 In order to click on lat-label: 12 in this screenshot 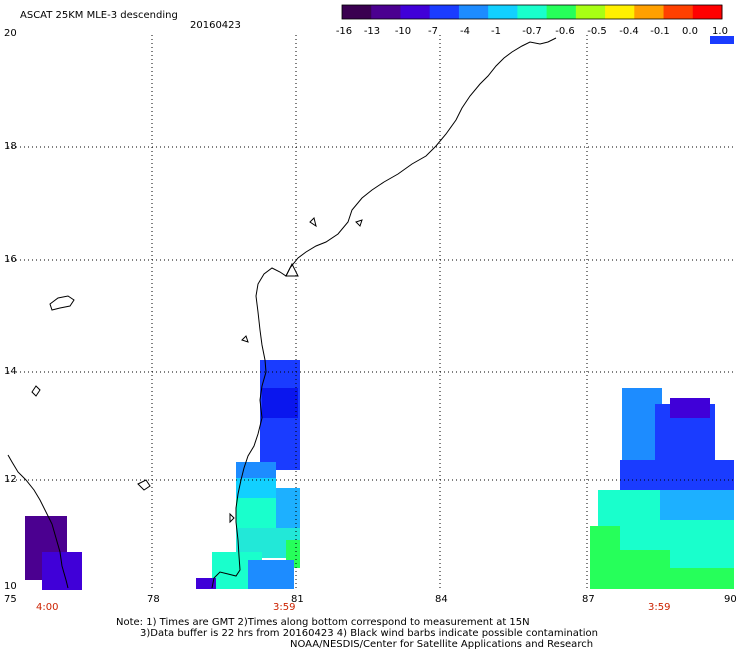, I will do `click(10, 479)`.